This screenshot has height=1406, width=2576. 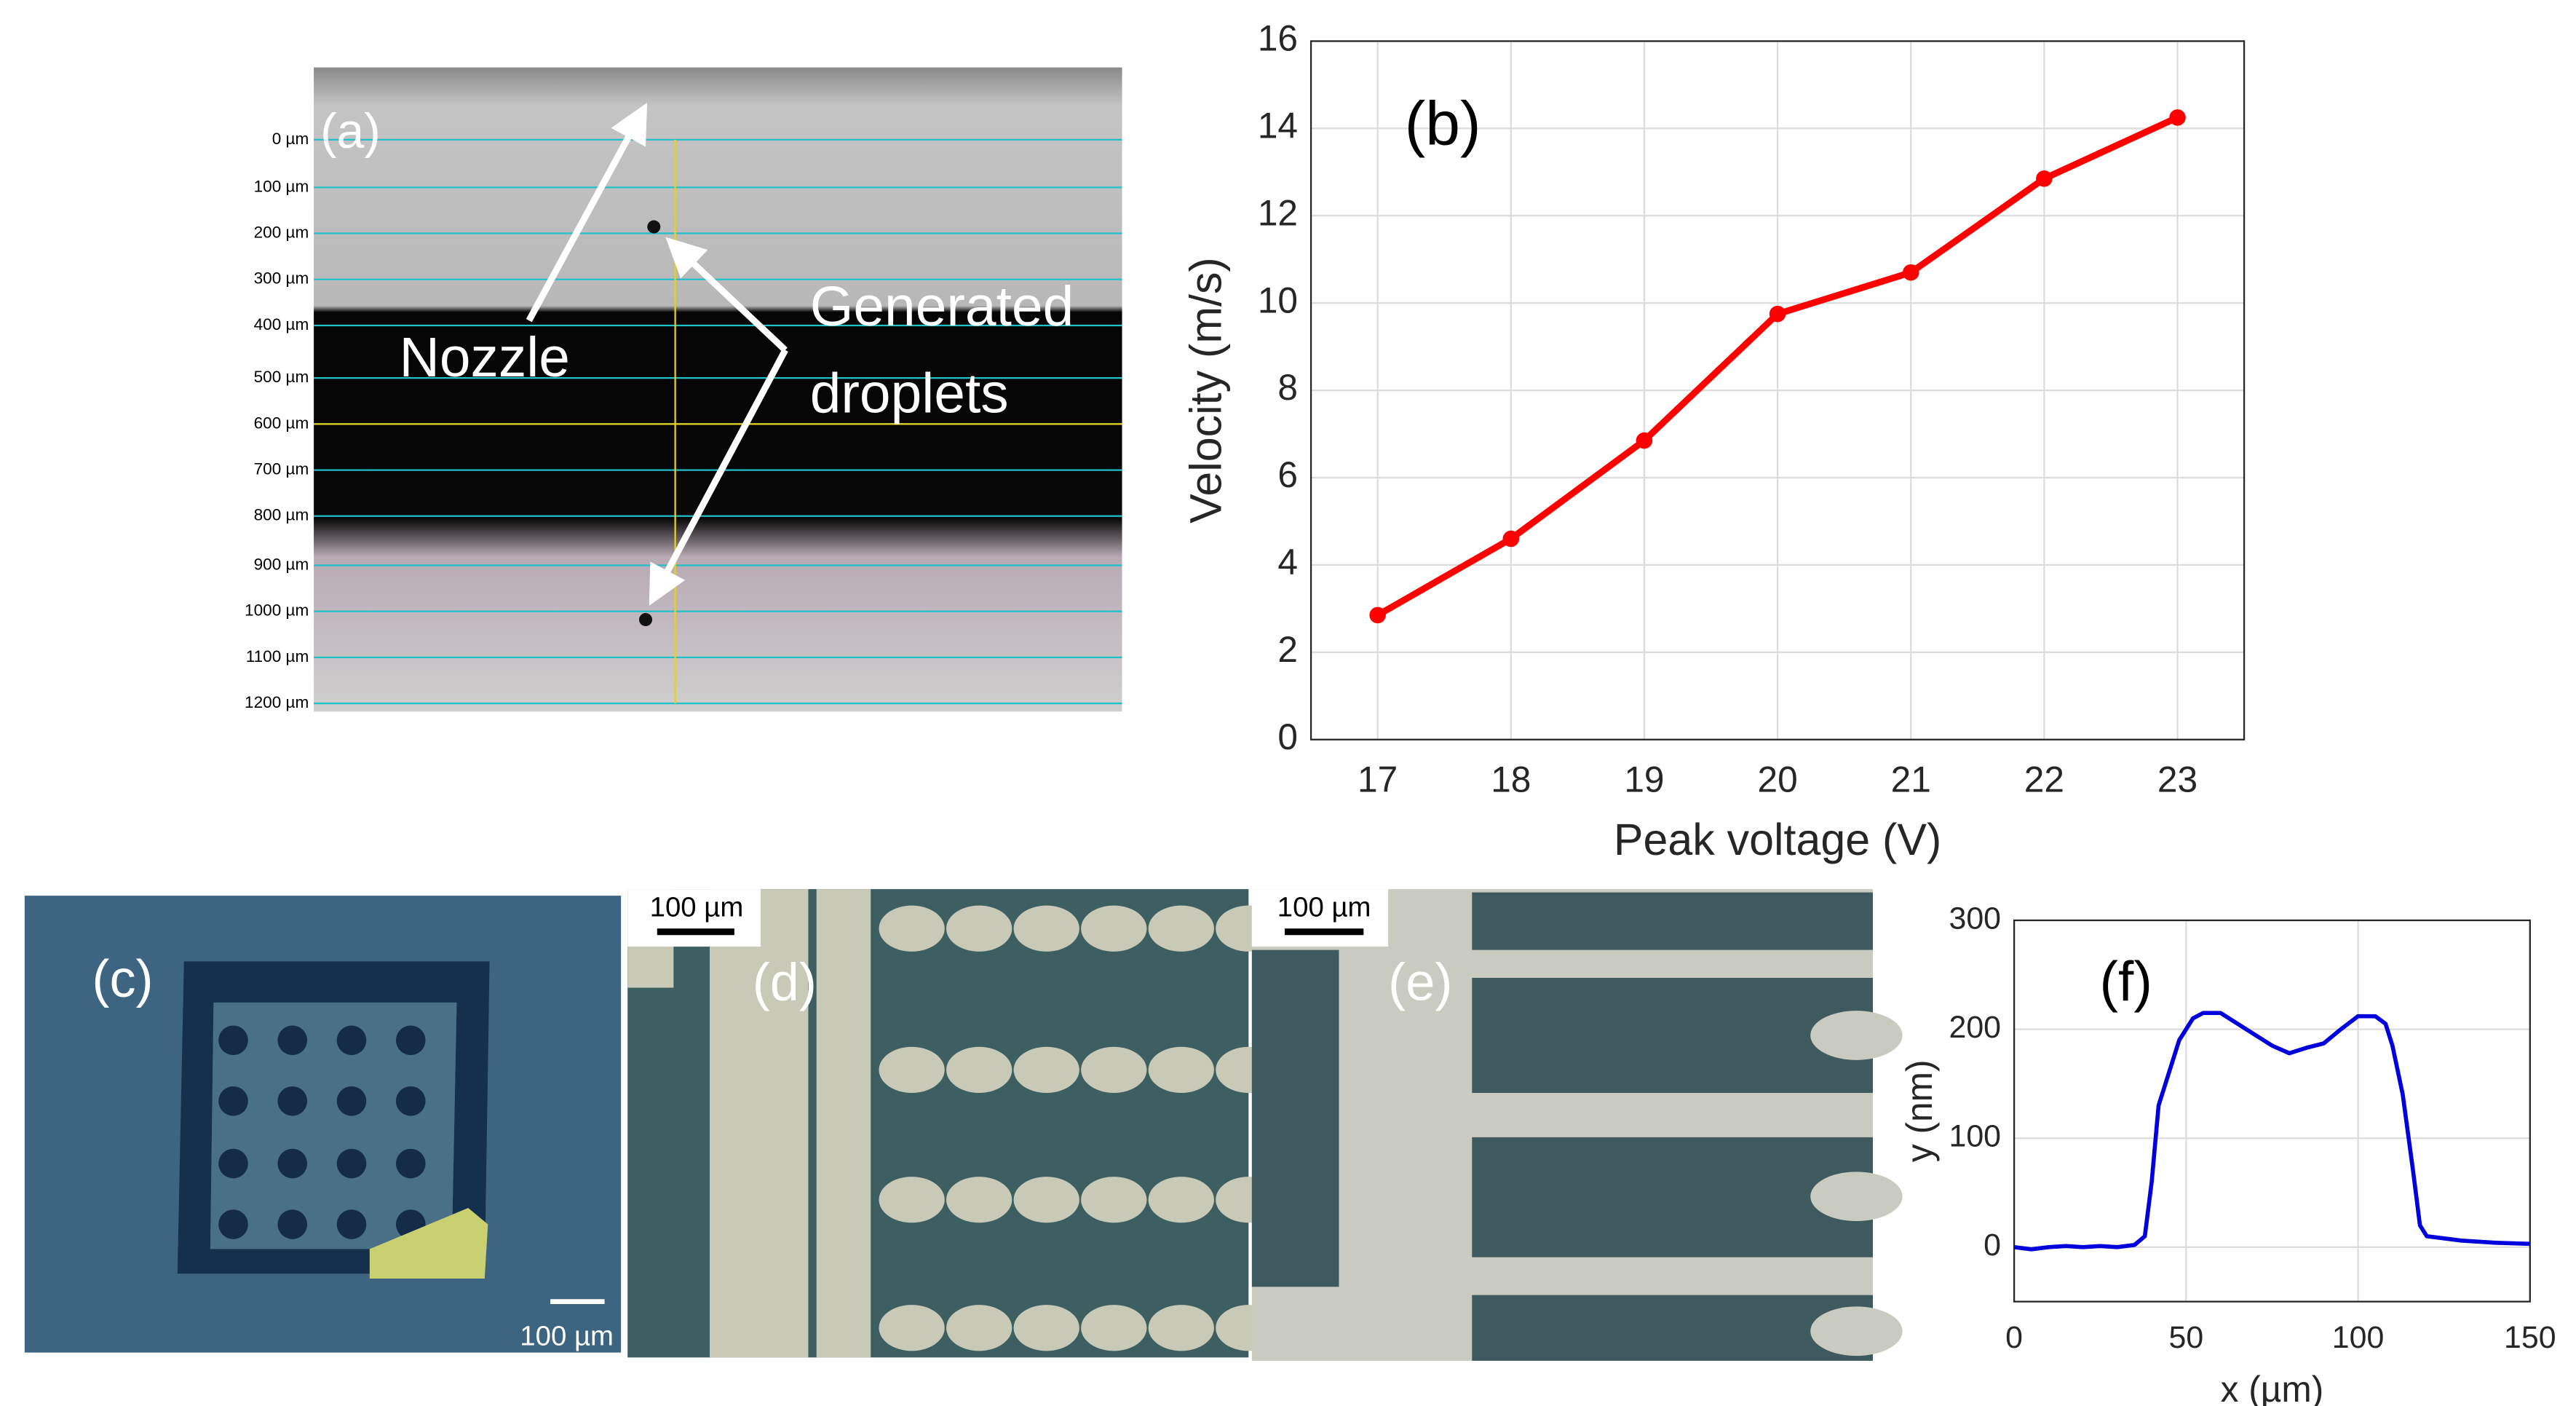 I want to click on scale-label: 200 µm, so click(x=281, y=233).